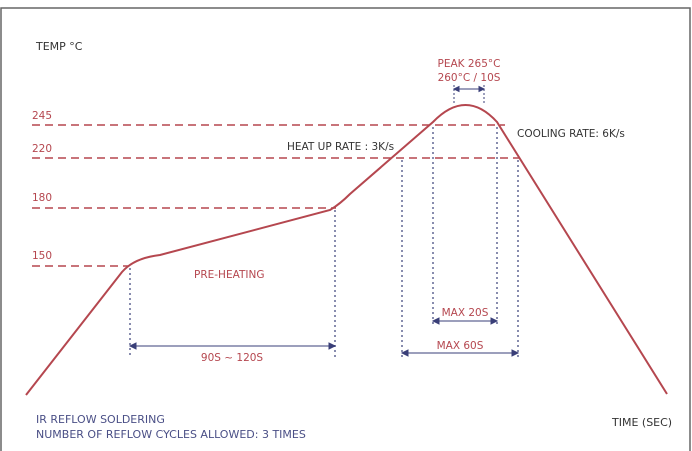 This screenshot has width=692, height=451. I want to click on preheat-duration-arrow, so click(232, 346).